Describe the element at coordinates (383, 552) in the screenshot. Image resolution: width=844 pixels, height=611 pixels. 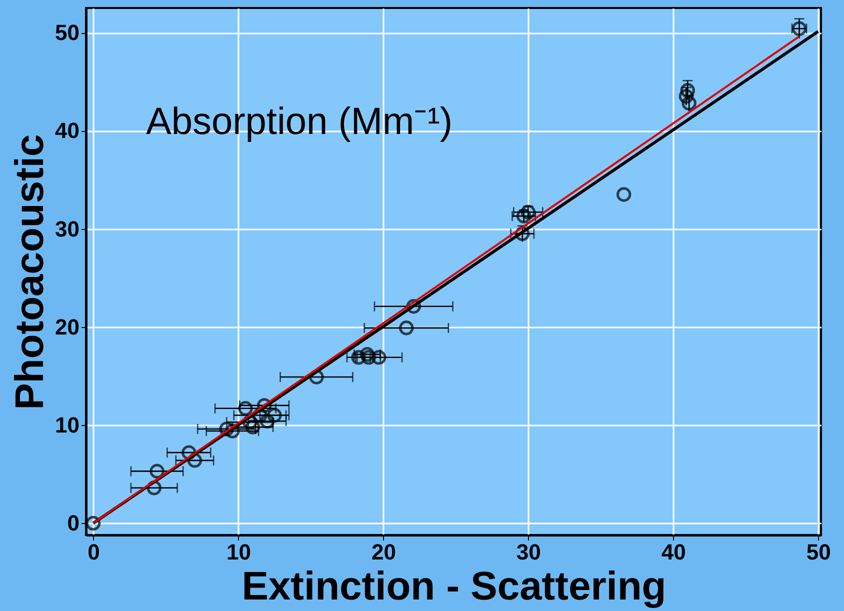
I see `x-tick-label: 20` at that location.